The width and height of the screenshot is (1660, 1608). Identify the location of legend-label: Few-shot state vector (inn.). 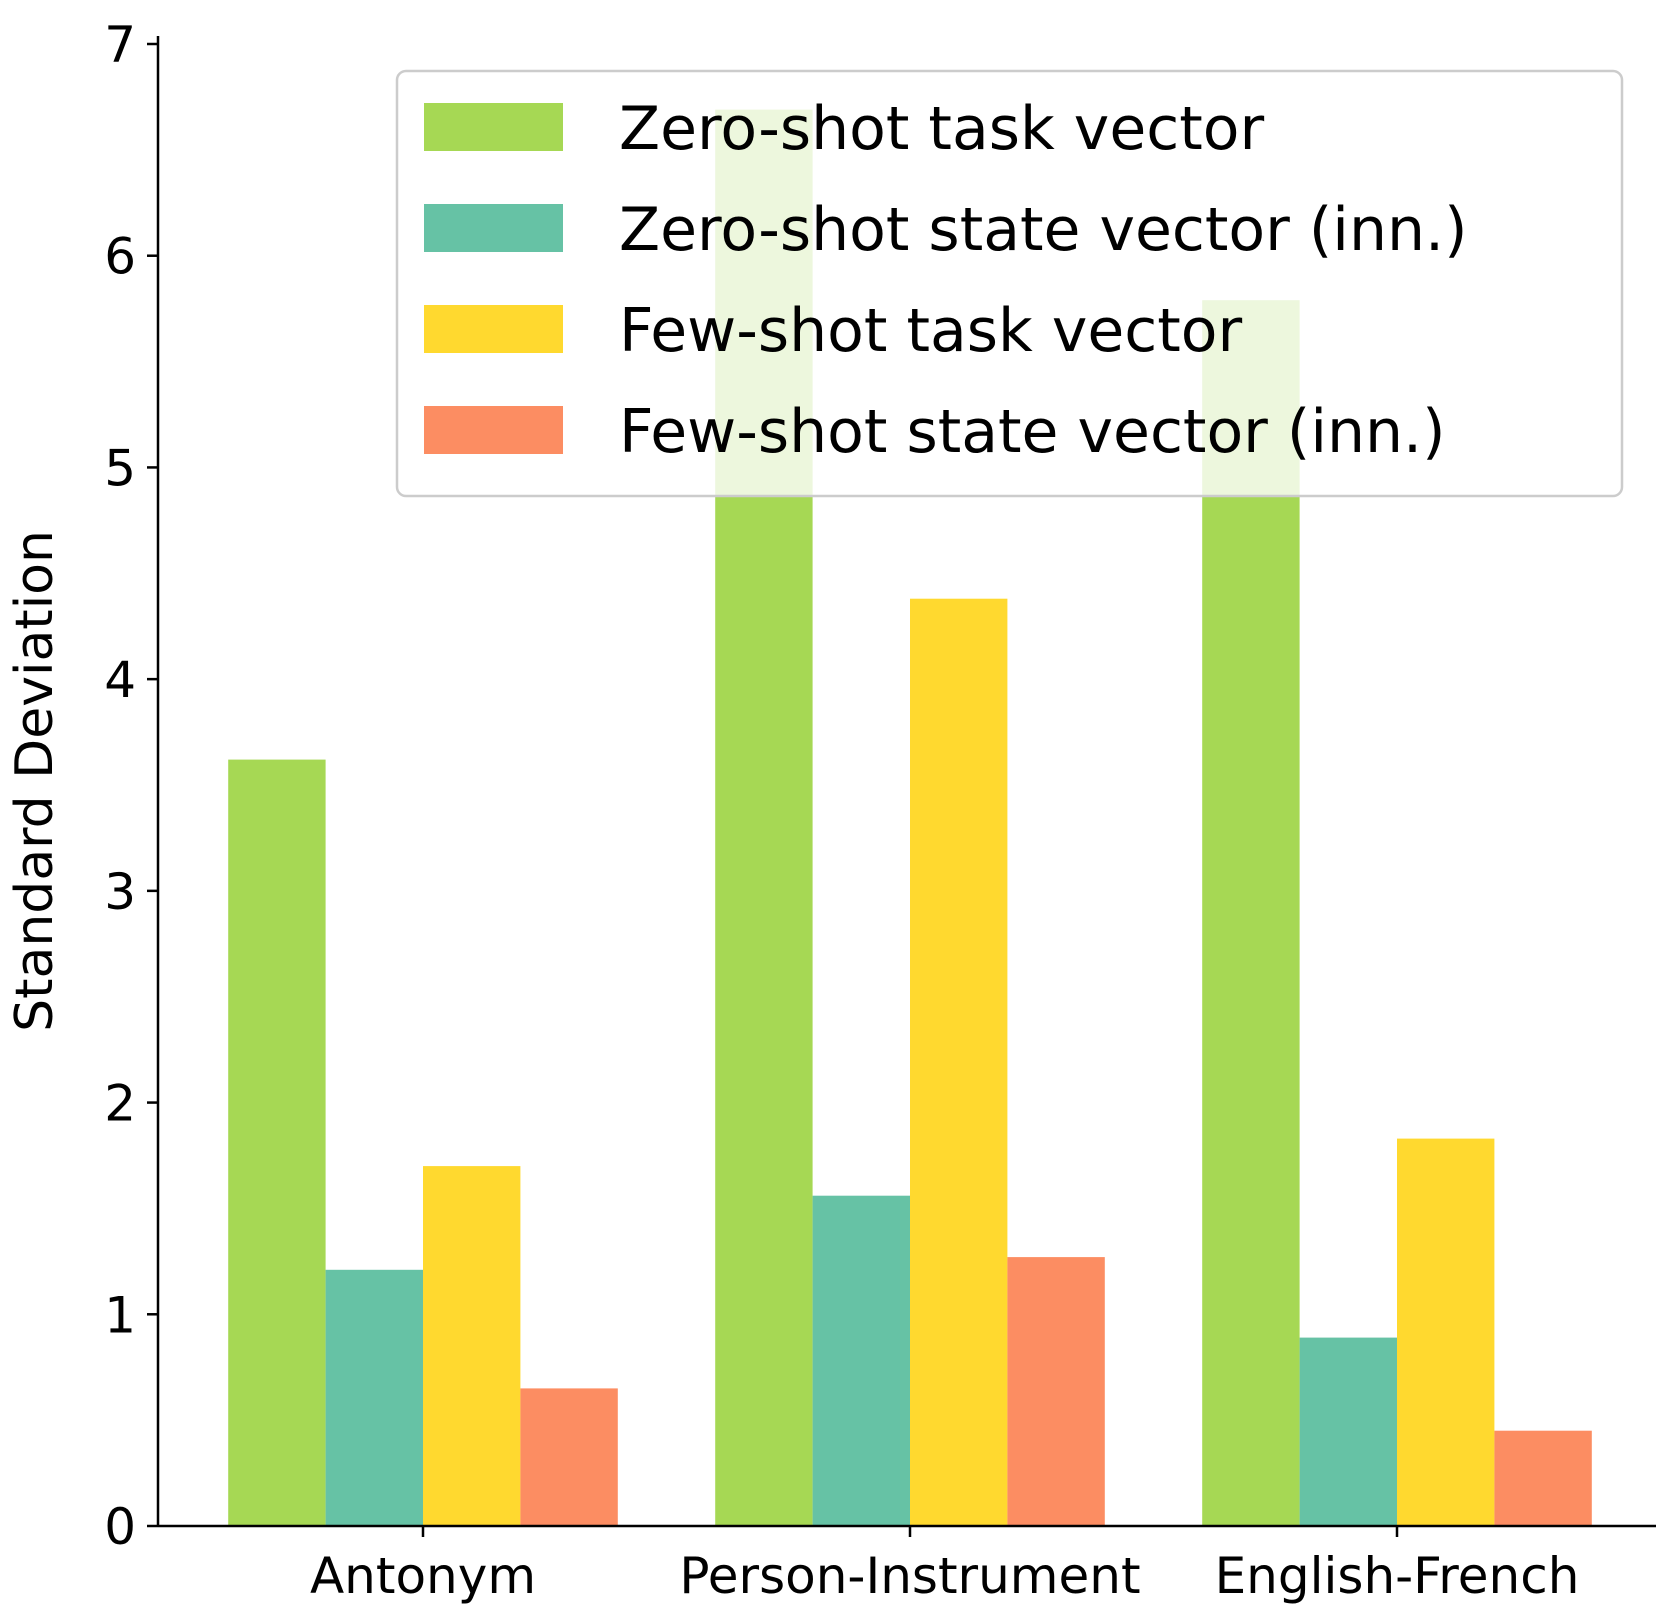
(1032, 432).